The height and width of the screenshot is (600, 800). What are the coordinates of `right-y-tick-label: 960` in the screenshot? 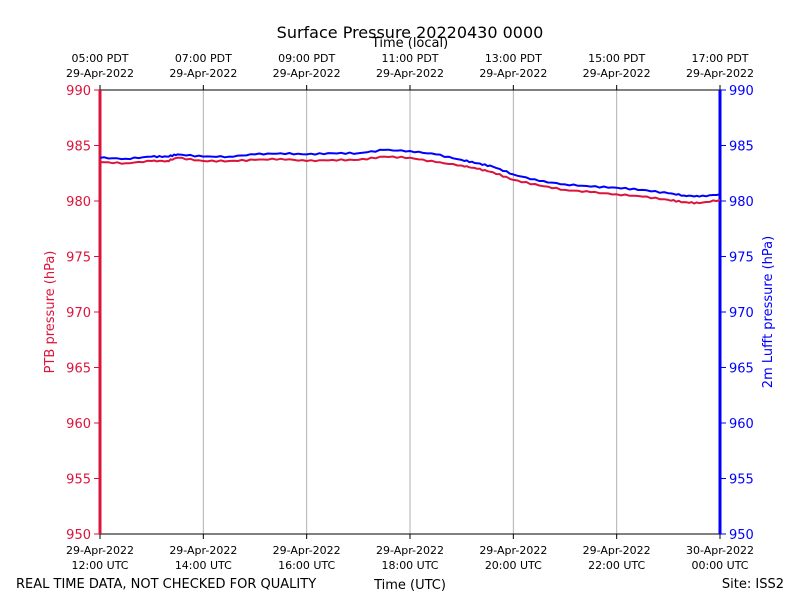 It's located at (741, 424).